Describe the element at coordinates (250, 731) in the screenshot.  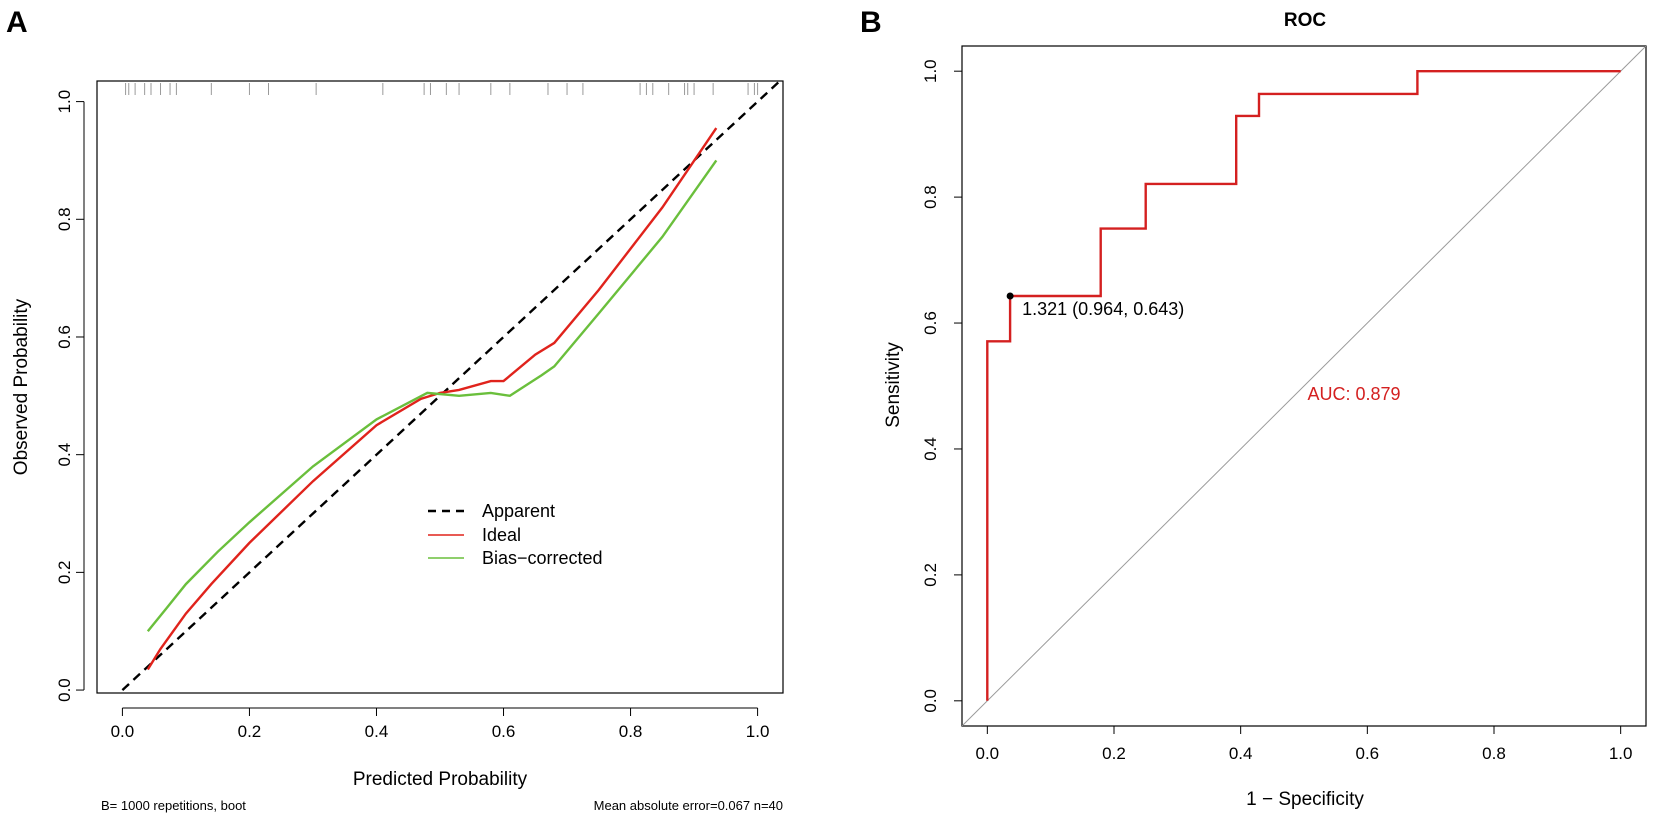
I see `x-tick-label-a: 0.2` at that location.